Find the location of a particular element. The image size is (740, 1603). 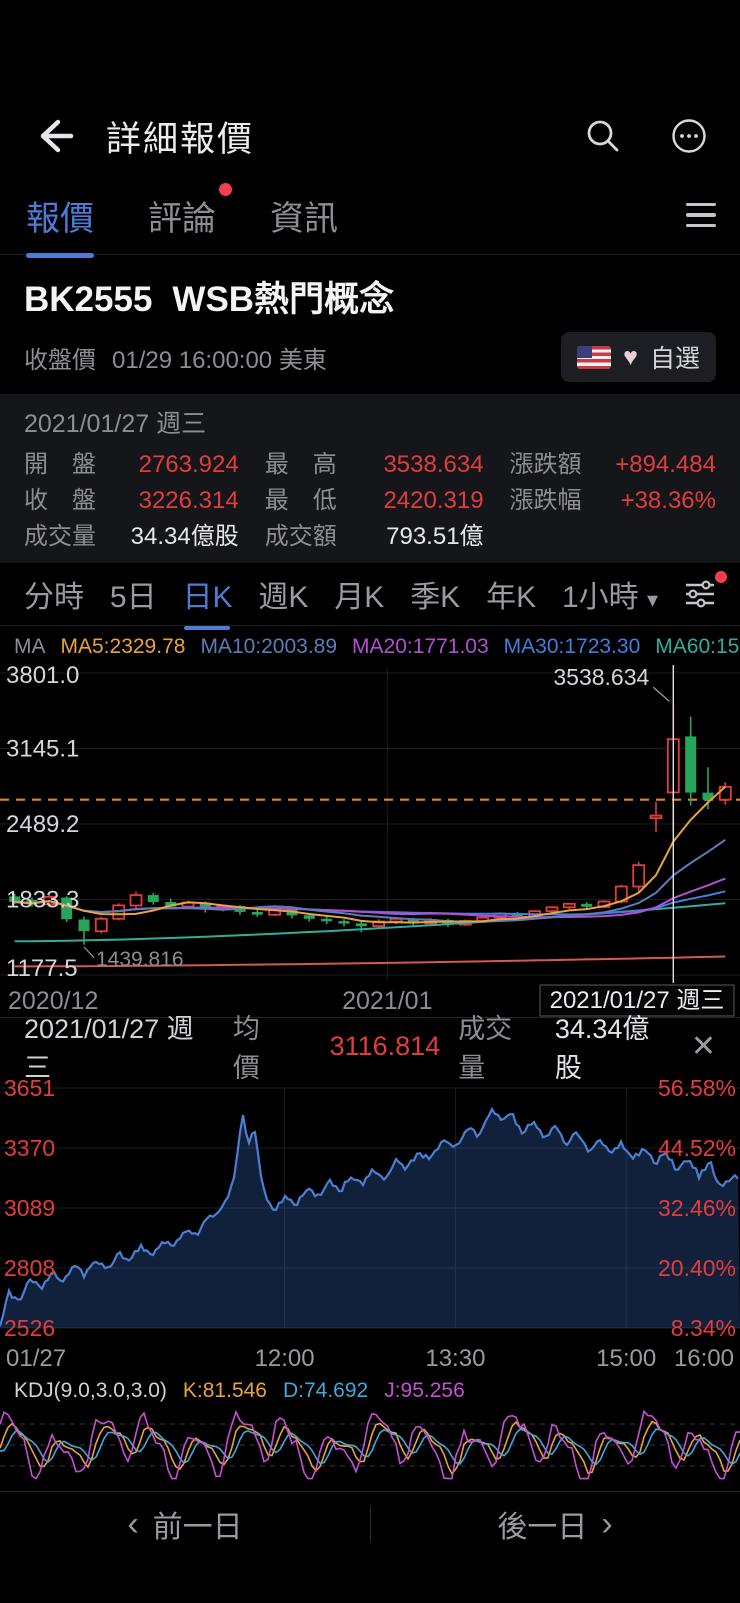

quote-cell-high: 最 高 3538.634 is located at coordinates (374, 464).